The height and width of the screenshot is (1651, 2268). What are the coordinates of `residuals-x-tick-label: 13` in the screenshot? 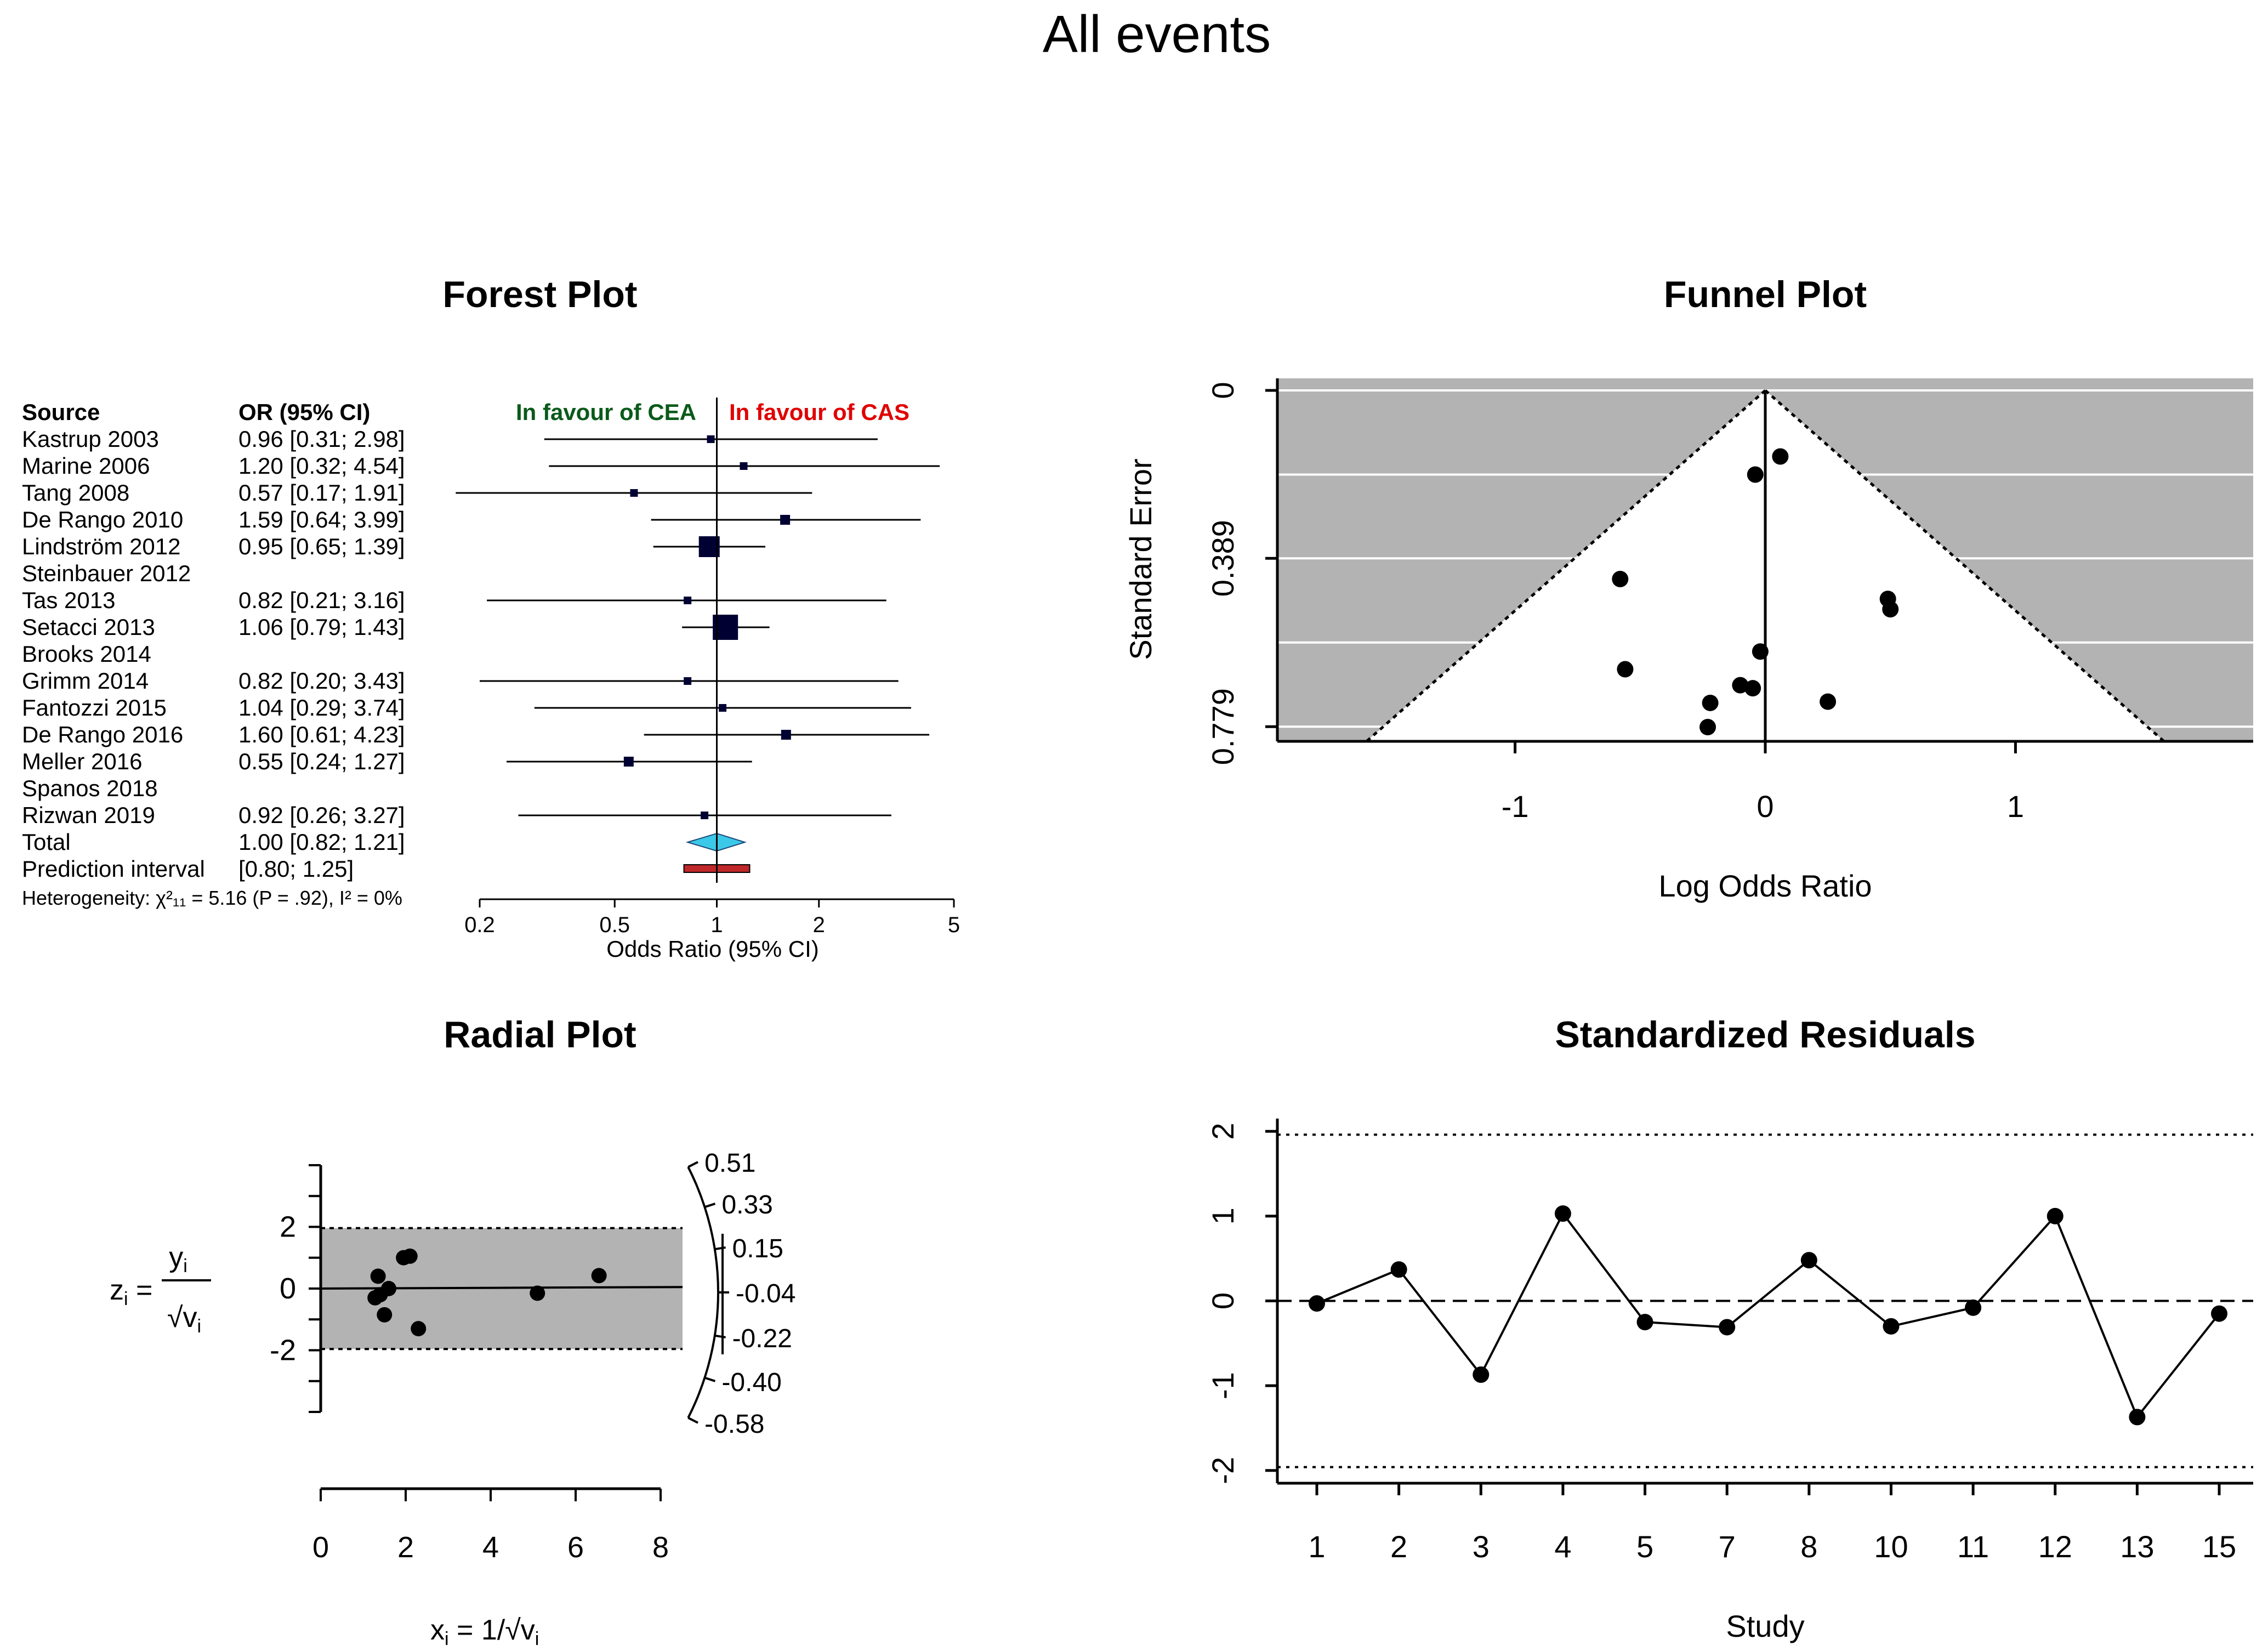 It's located at (2137, 1546).